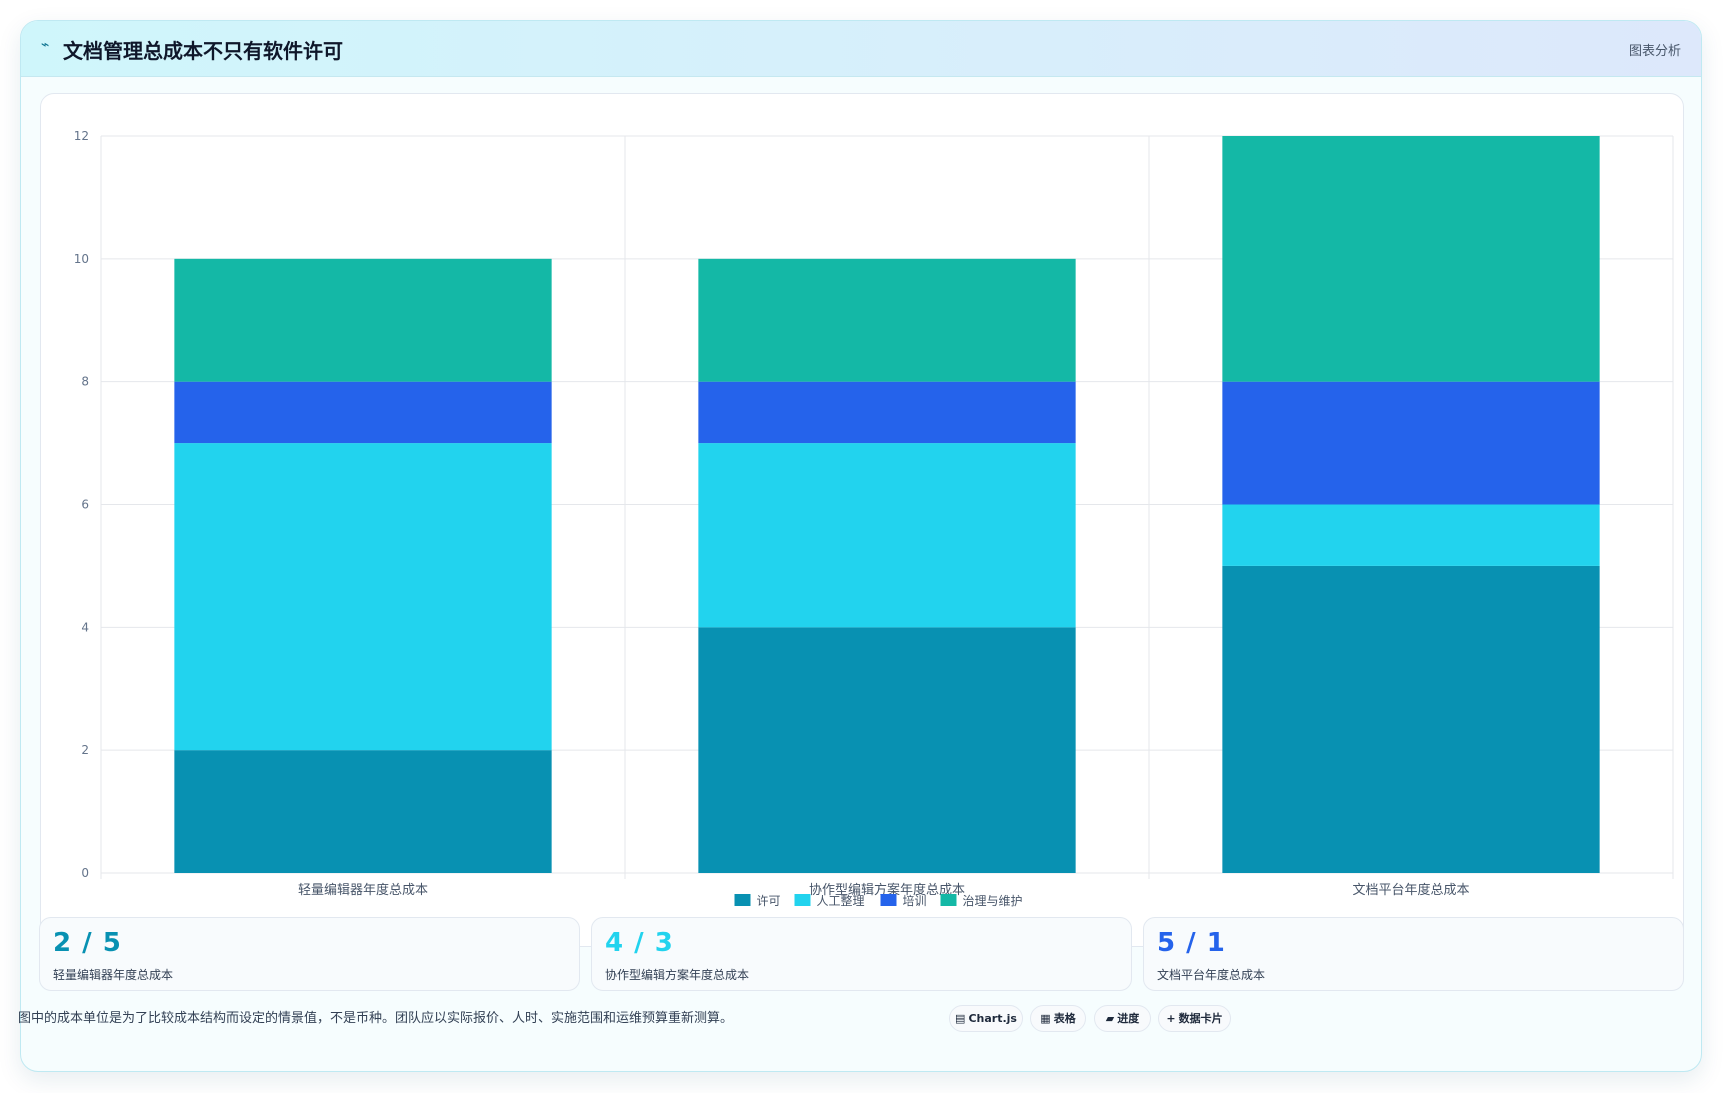 Image resolution: width=1723 pixels, height=1093 pixels. Describe the element at coordinates (639, 943) in the screenshot. I see `stat-value: 4 / 3` at that location.